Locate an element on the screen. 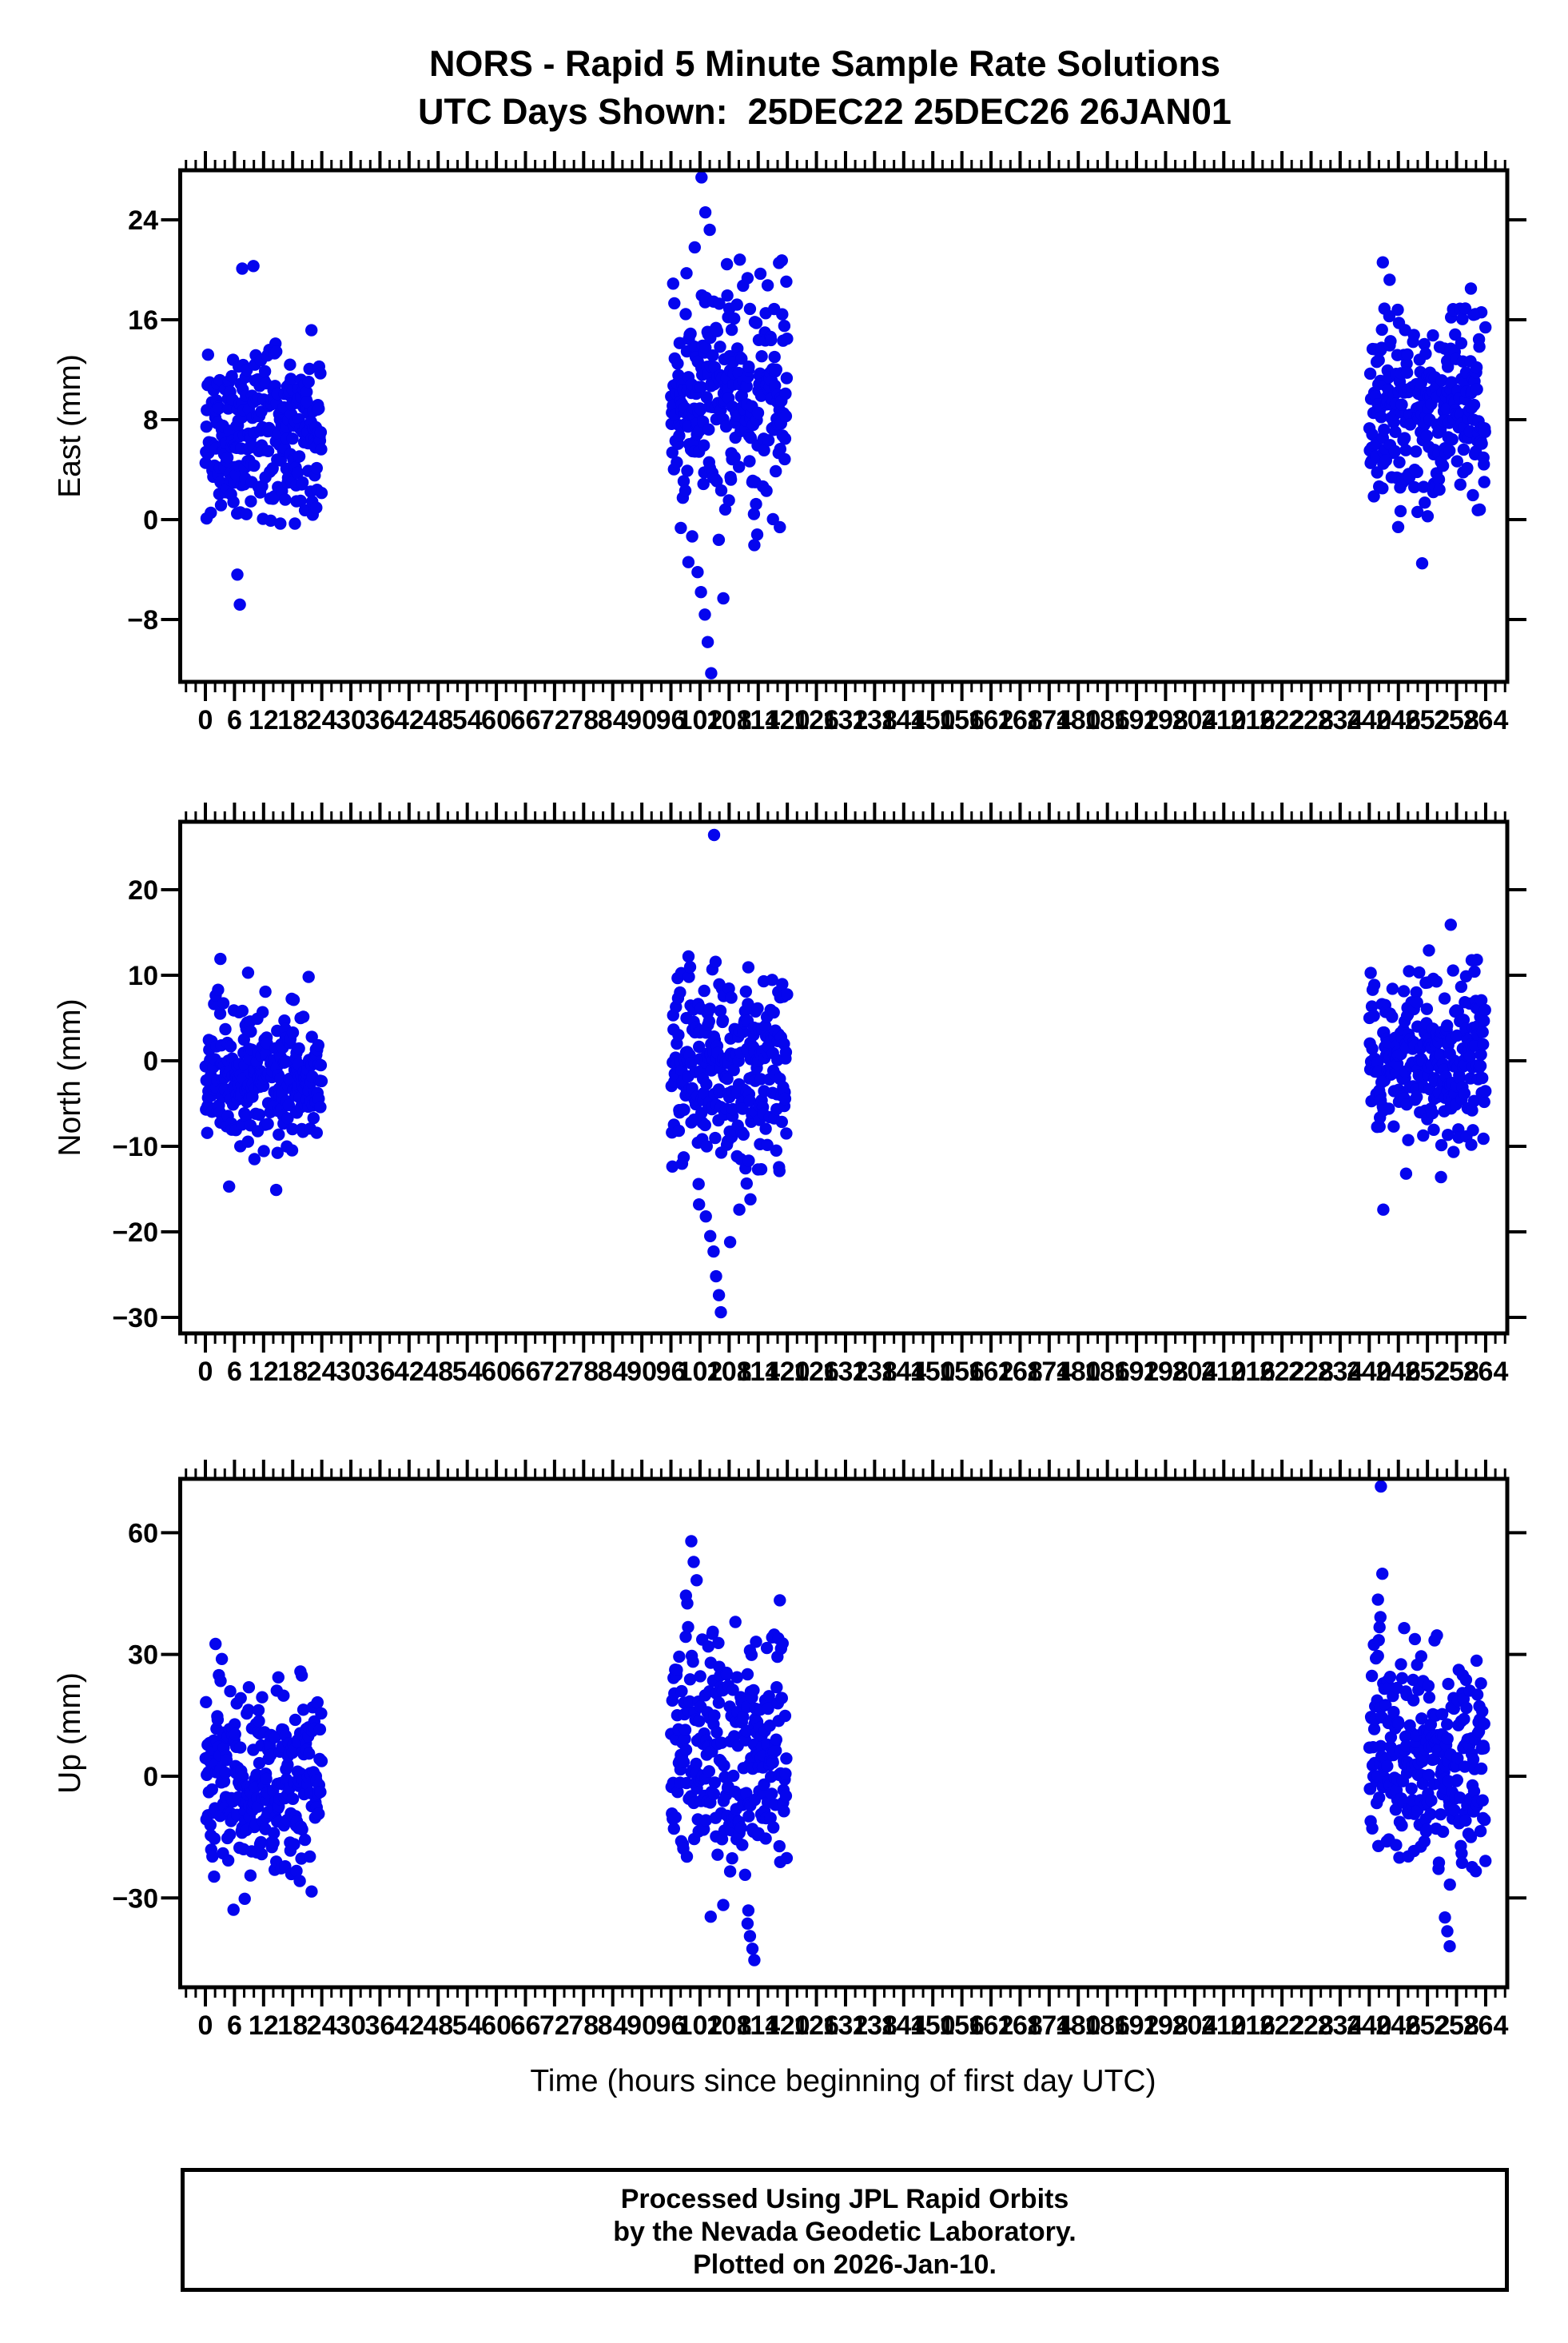 The image size is (1568, 2343). chart-subtitle: UTC Days Shown: 25DEC22 25DEC26 26JAN01 is located at coordinates (825, 112).